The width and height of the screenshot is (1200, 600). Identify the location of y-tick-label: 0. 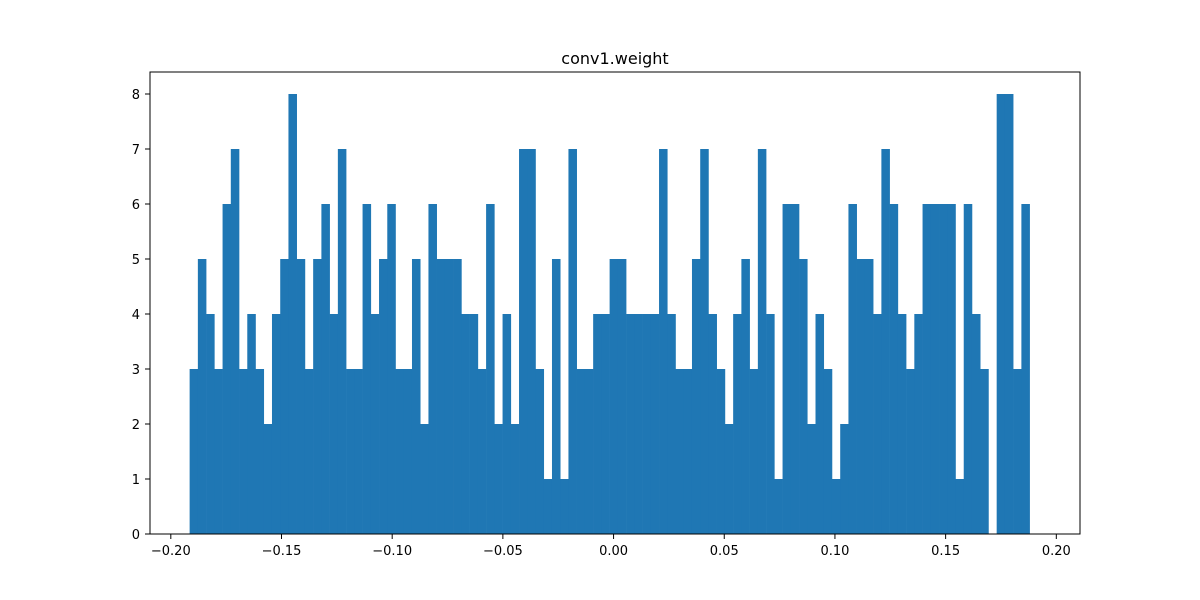
(136, 535).